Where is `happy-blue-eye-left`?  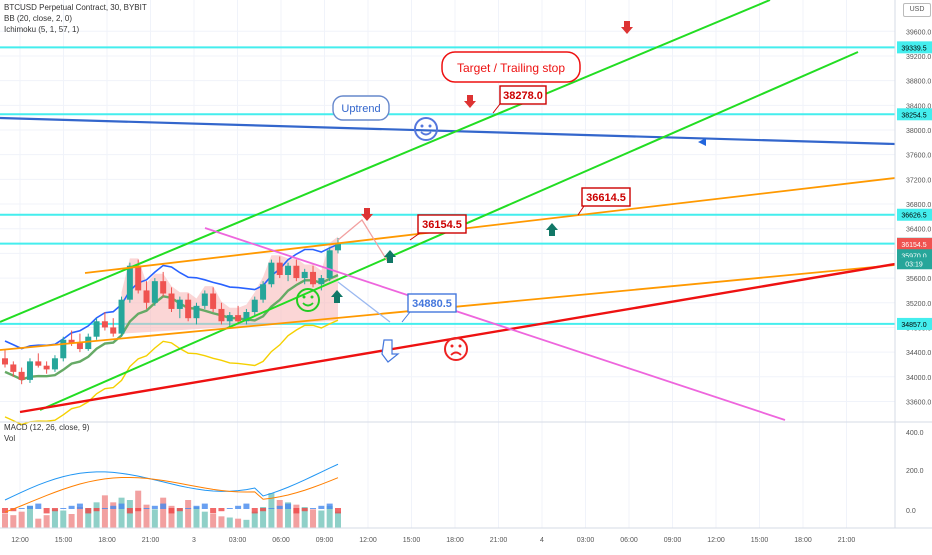 happy-blue-eye-left is located at coordinates (422, 126).